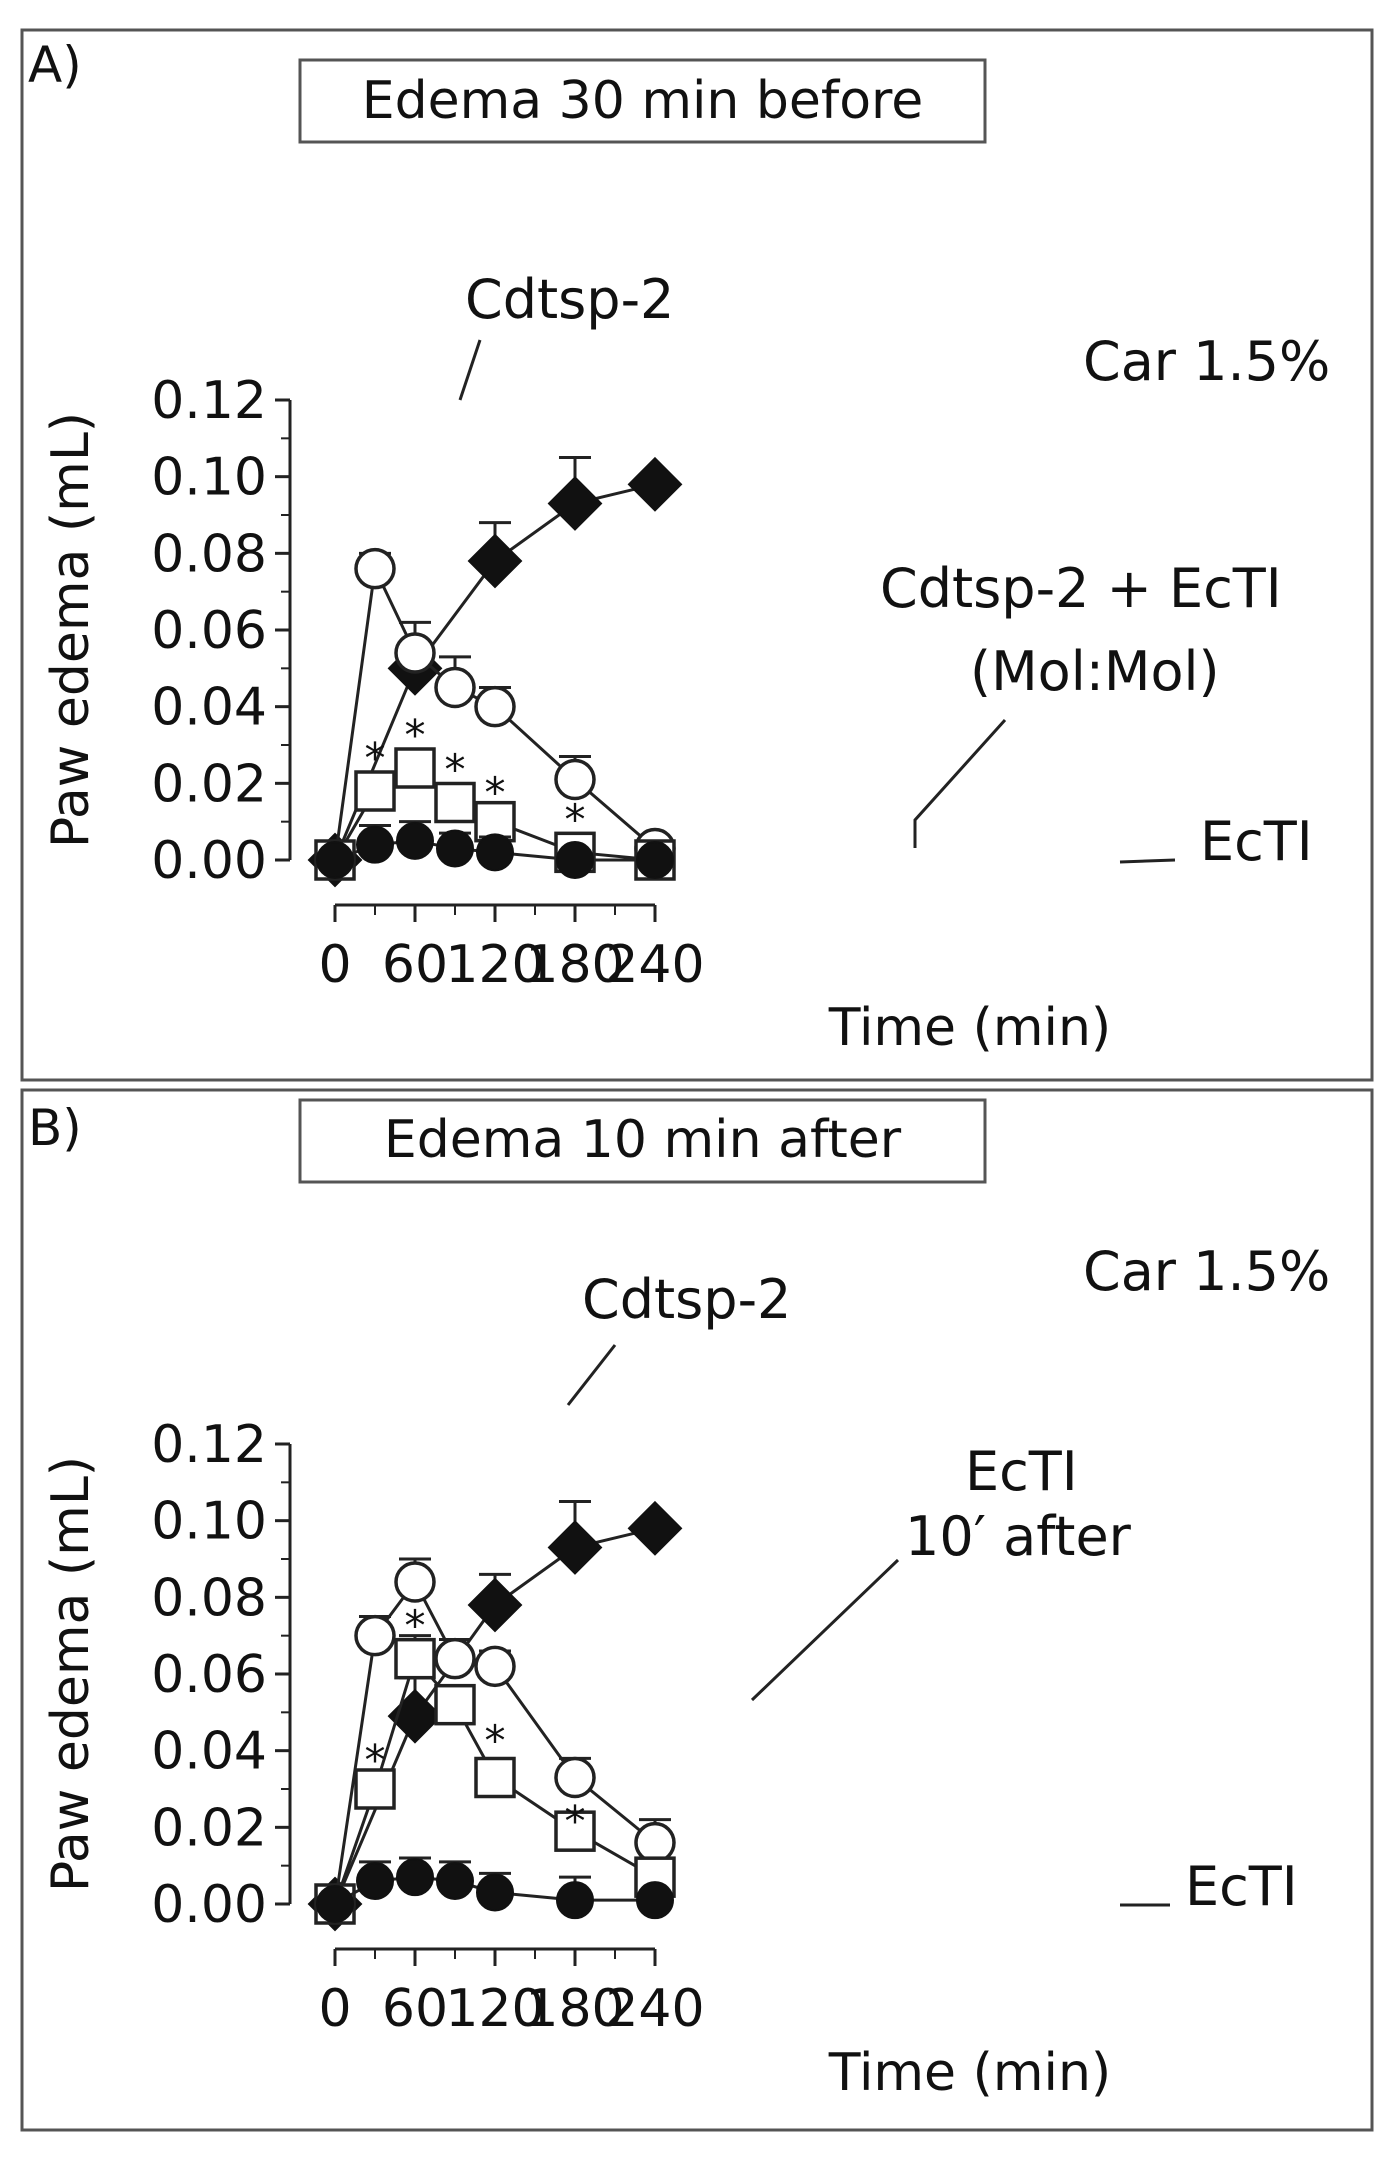  I want to click on series-label: 10′ after, so click(1018, 1536).